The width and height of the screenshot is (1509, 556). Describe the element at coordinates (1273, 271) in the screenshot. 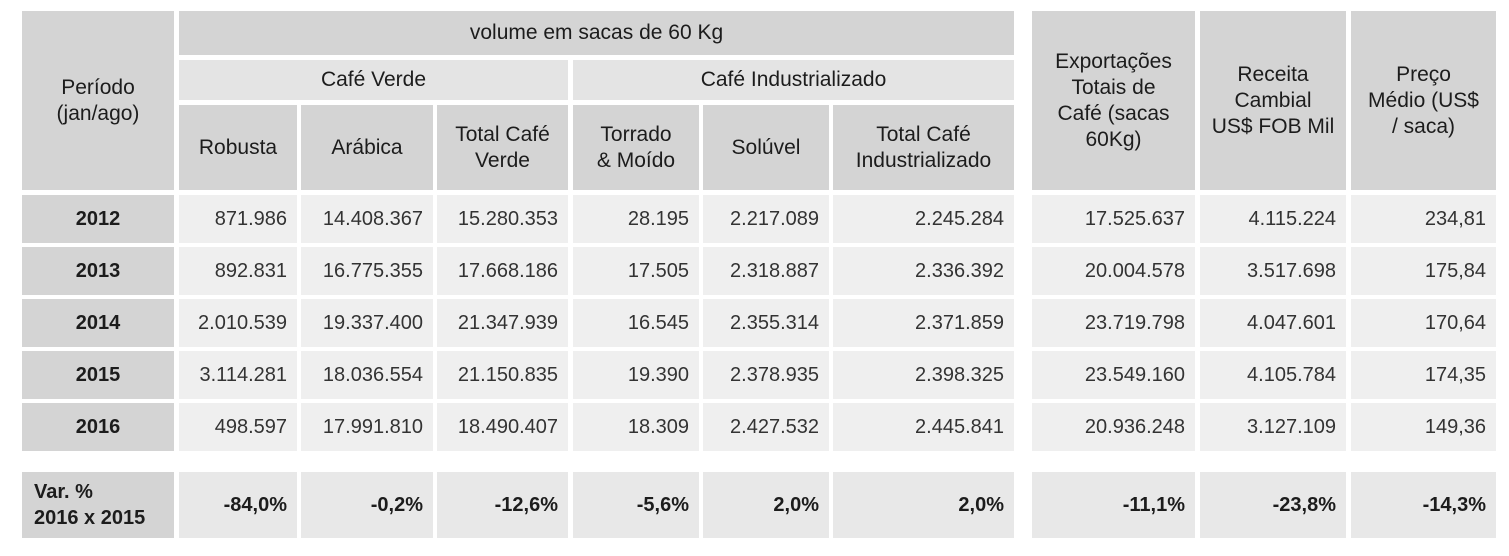

I see `row-cell-receita: 3.517.698` at that location.